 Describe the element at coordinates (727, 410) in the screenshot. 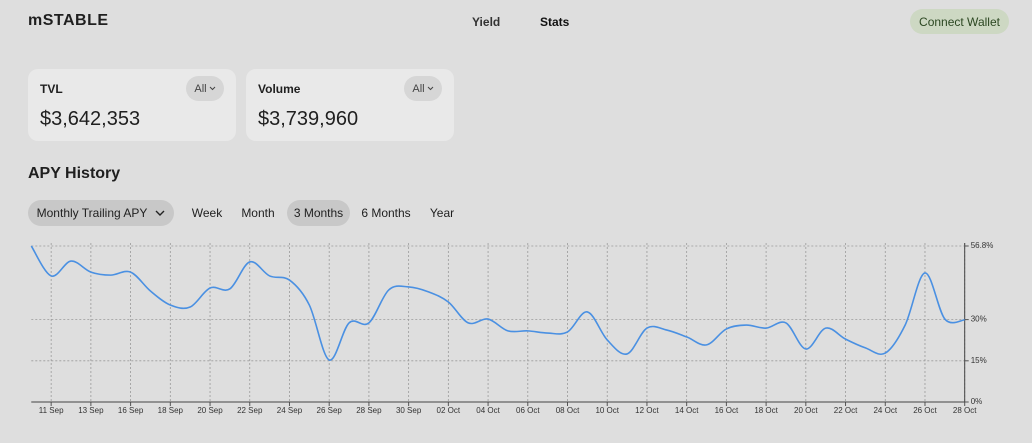

I see `x-tick-label: 16 Oct` at that location.